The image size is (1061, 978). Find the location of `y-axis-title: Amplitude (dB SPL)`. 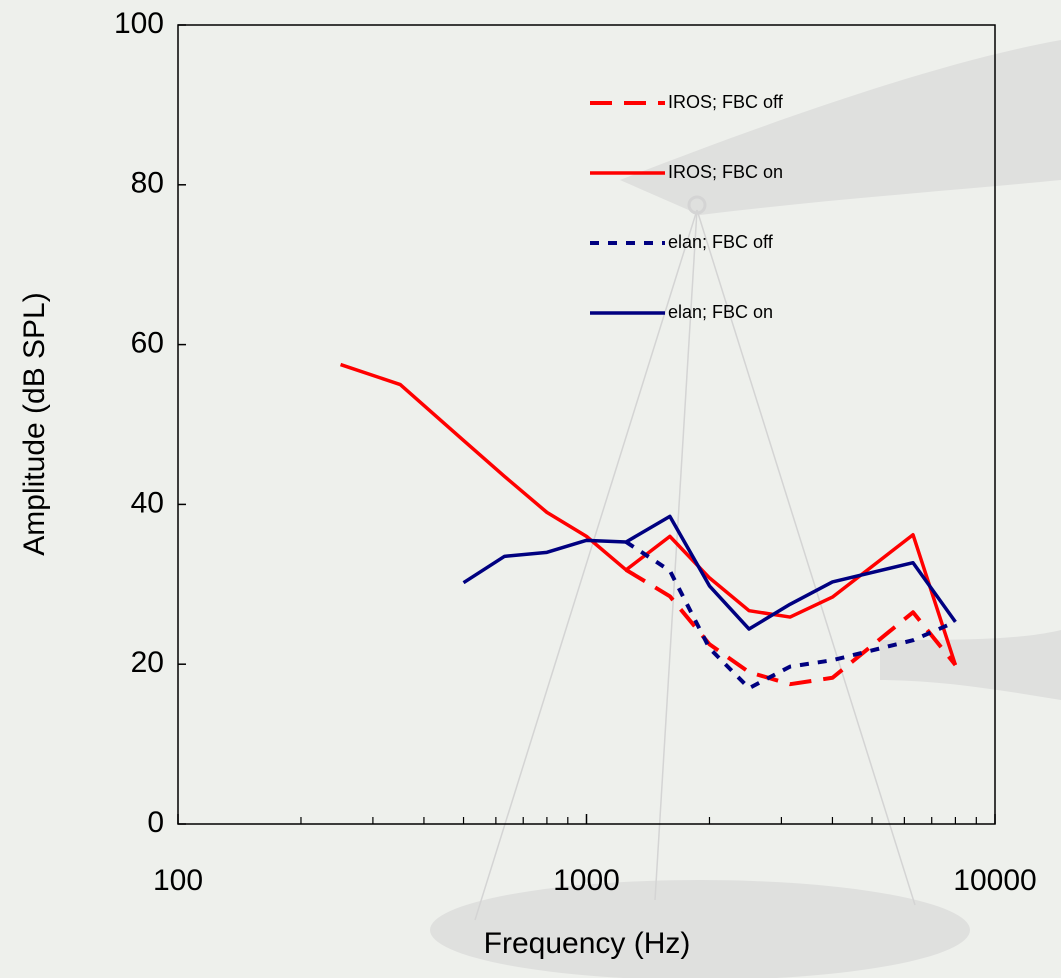

y-axis-title: Amplitude (dB SPL) is located at coordinates (34, 423).